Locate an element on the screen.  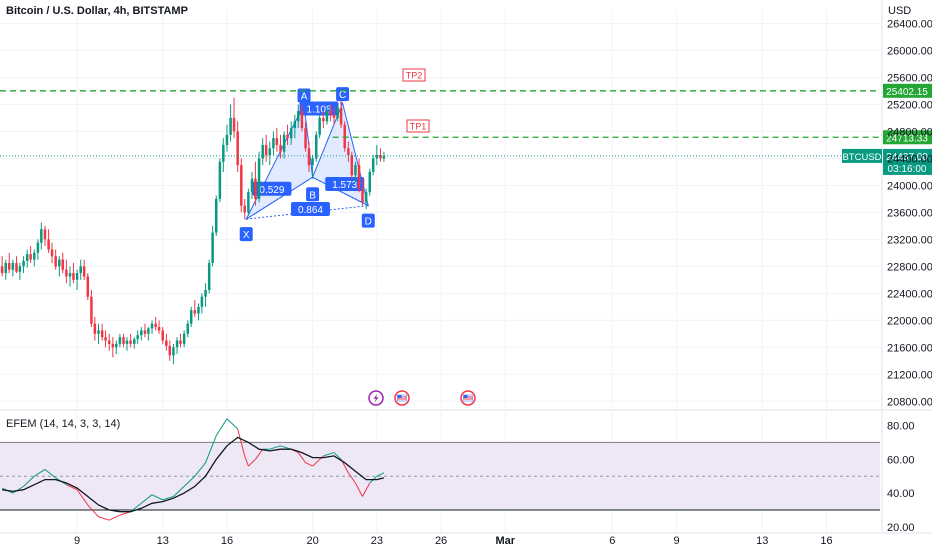
pattern-ratio-label: 0.529 is located at coordinates (272, 188).